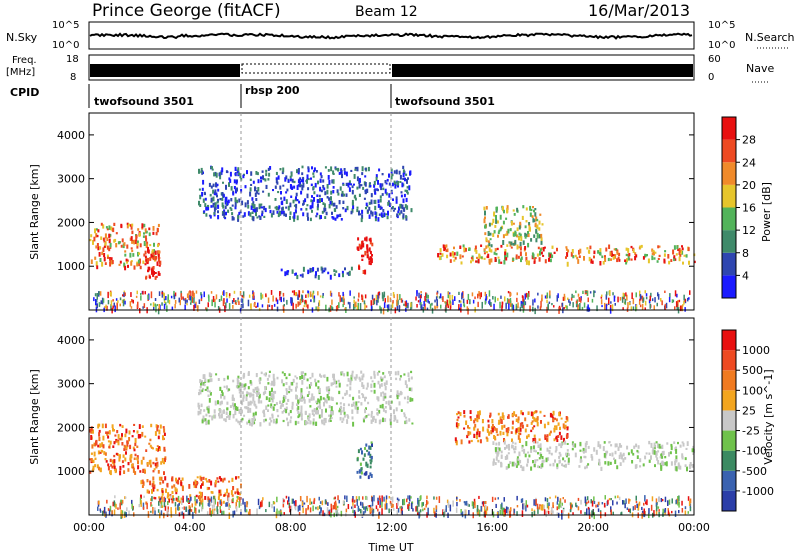 This screenshot has height=554, width=800. What do you see at coordinates (745, 275) in the screenshot?
I see `colorbar-tick-label: 4` at bounding box center [745, 275].